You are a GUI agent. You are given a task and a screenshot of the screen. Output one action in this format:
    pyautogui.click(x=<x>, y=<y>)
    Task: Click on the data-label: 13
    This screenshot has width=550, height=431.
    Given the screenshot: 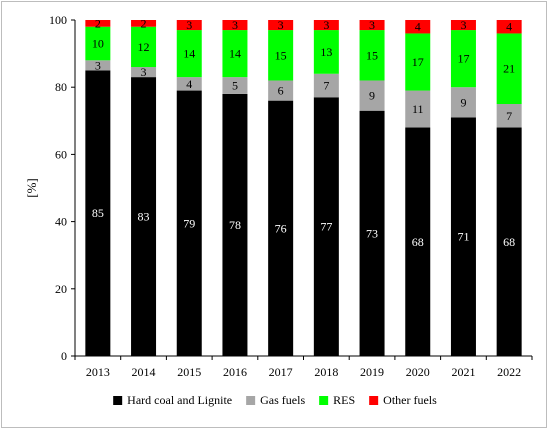 What is the action you would take?
    pyautogui.click(x=326, y=52)
    